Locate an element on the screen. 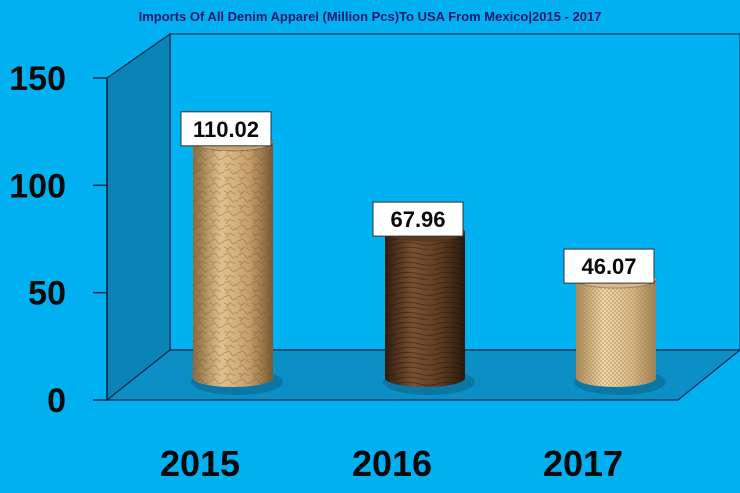 This screenshot has width=740, height=493. y-tick-label: 50 is located at coordinates (47, 294).